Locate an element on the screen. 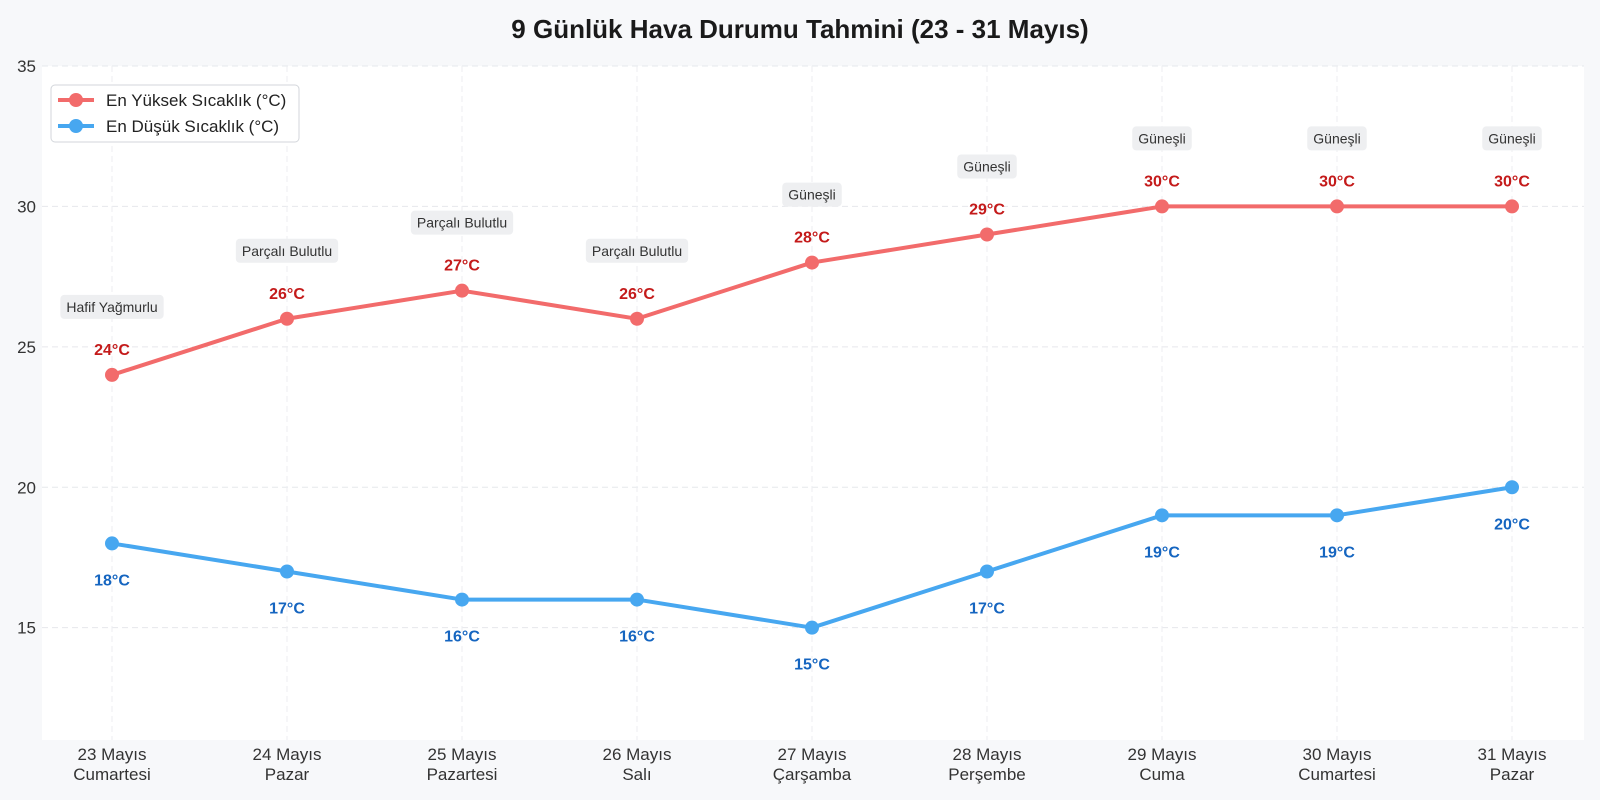 This screenshot has height=800, width=1600. legend-item-0: En Yüksek Sıcaklık (°C) is located at coordinates (172, 100).